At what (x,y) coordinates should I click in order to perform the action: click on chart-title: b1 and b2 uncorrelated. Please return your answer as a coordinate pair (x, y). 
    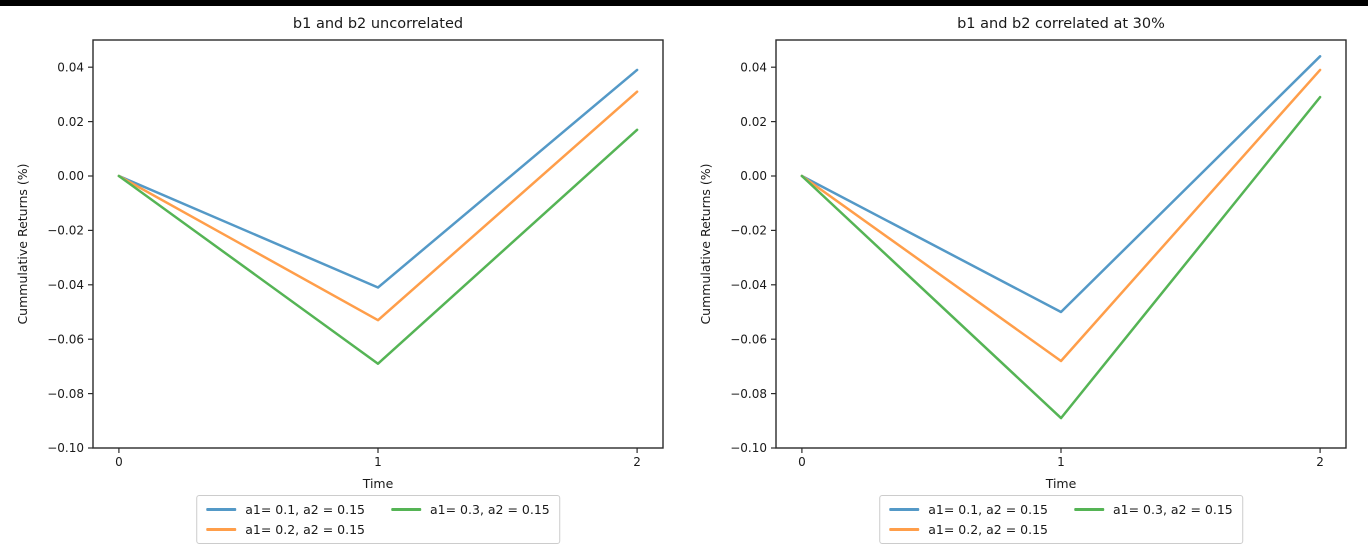
    Looking at the image, I should click on (378, 24).